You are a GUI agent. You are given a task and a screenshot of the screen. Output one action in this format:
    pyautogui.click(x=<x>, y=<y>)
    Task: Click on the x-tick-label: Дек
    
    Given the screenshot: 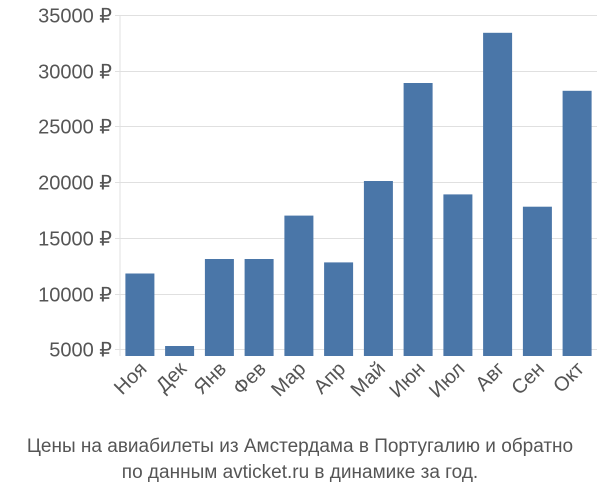 What is the action you would take?
    pyautogui.click(x=171, y=377)
    